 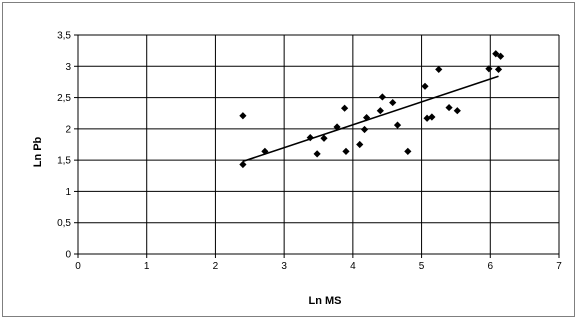 What do you see at coordinates (422, 266) in the screenshot?
I see `x-tick-label: 5` at bounding box center [422, 266].